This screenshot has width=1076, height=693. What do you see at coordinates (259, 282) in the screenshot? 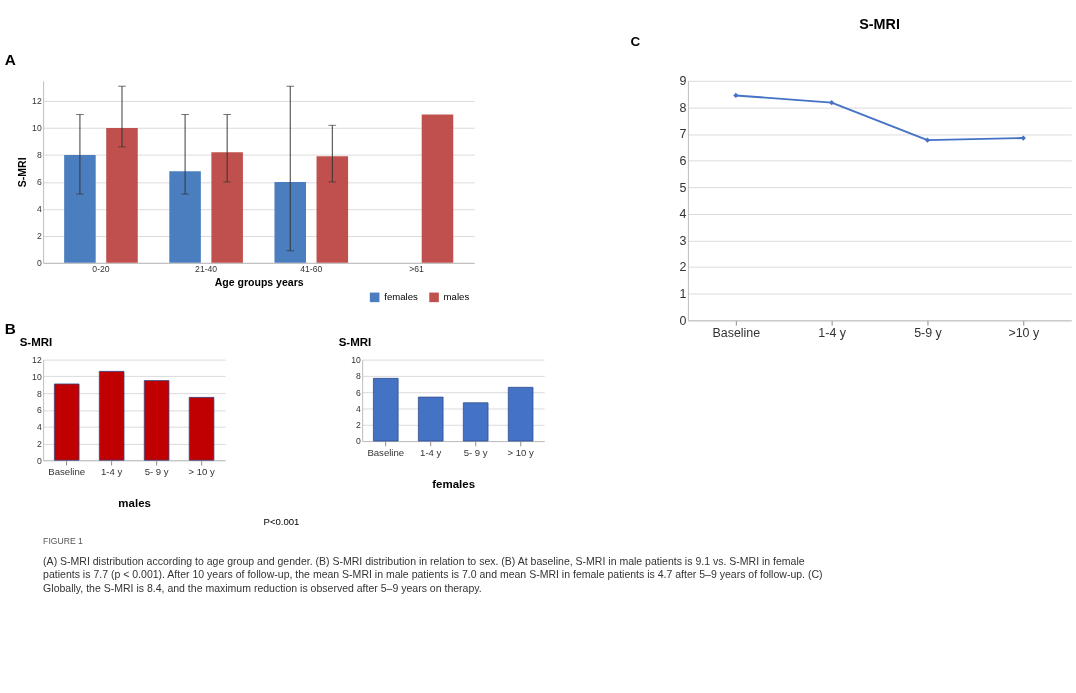
I see `x-axis-title: Age groups years` at bounding box center [259, 282].